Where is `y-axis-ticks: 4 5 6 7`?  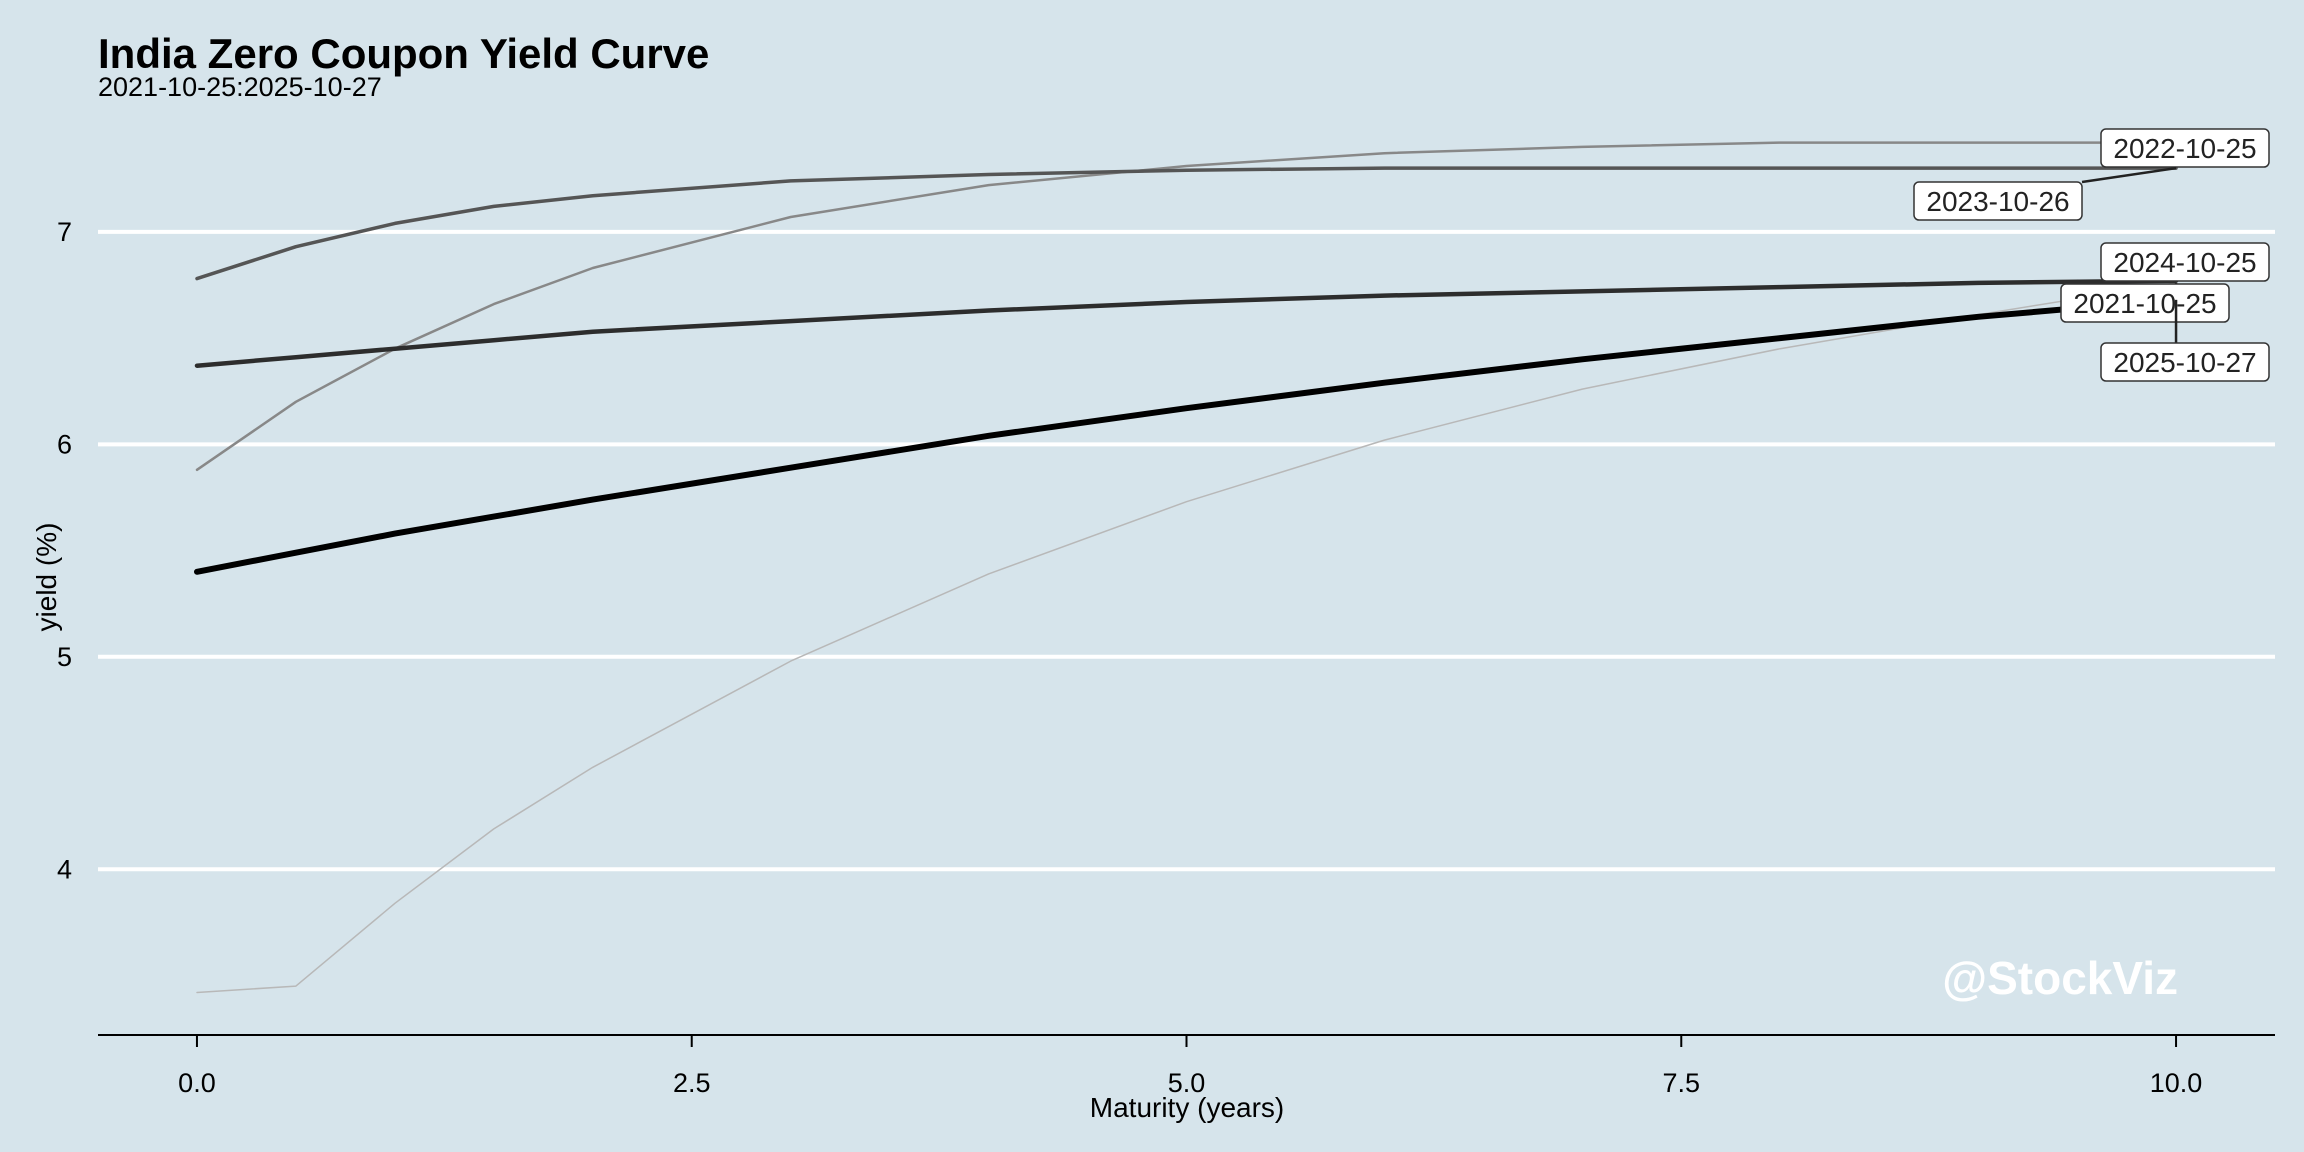 y-axis-ticks: 4 5 6 7 is located at coordinates (64, 550).